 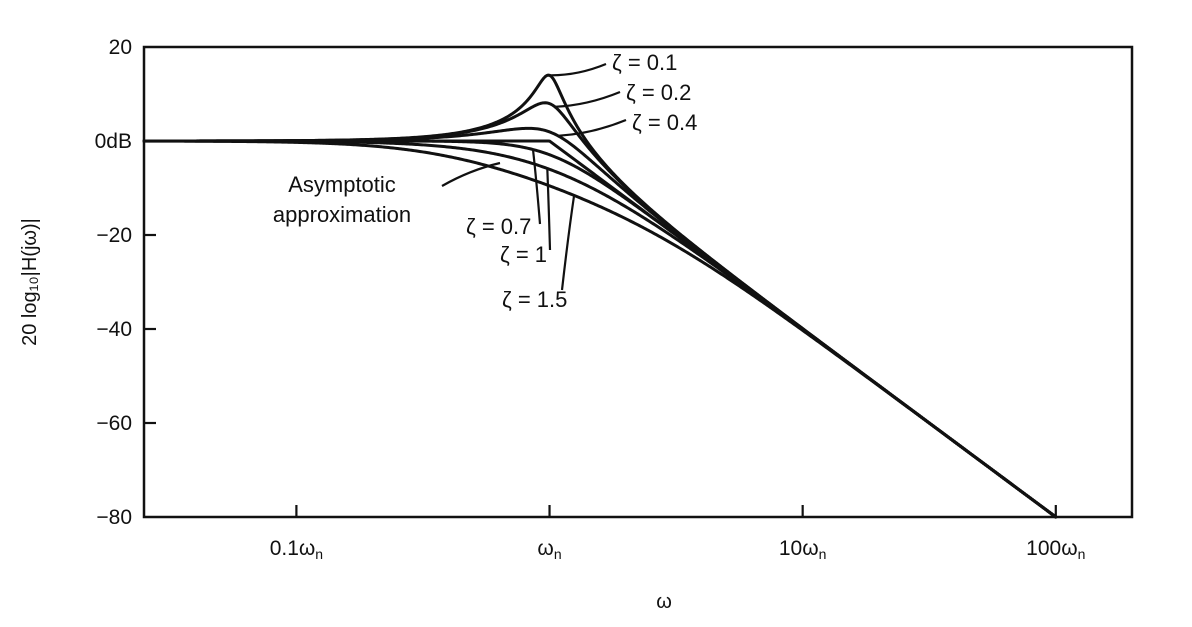 I want to click on x-tick-label: ωn, so click(x=549, y=549).